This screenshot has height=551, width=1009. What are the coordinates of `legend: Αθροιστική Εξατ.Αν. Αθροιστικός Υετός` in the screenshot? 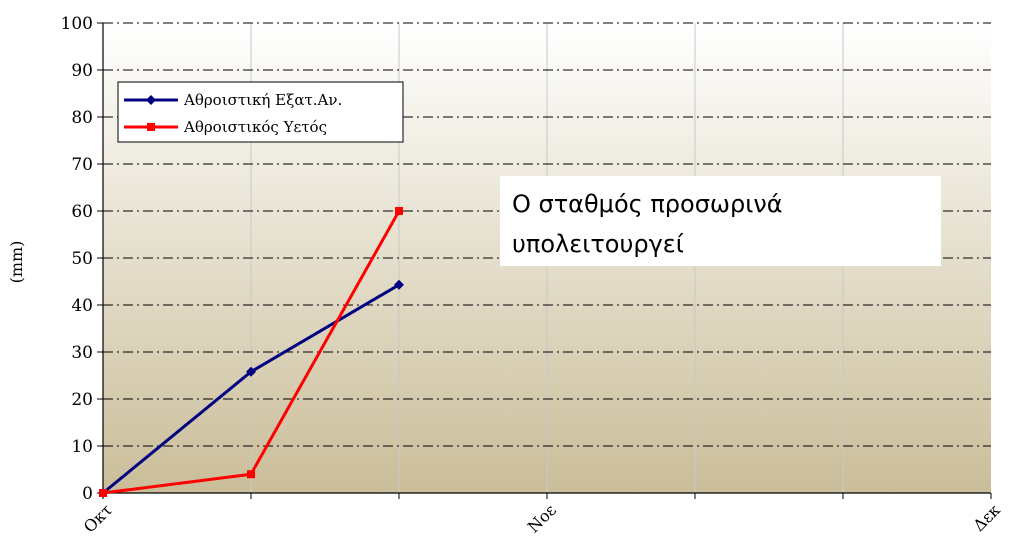 It's located at (260, 112).